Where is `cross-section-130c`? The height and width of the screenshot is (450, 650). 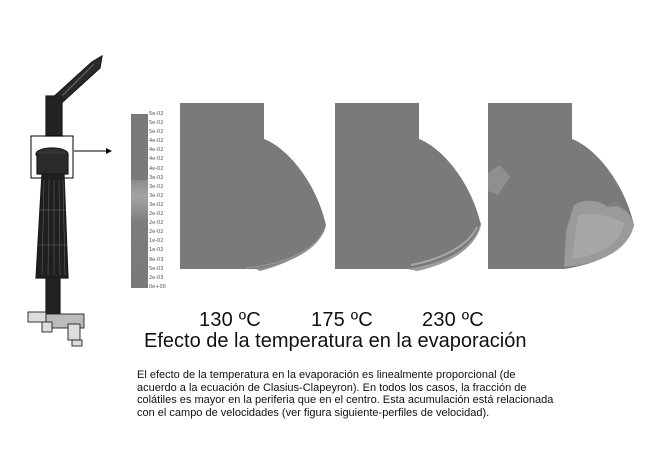
cross-section-130c is located at coordinates (253, 187).